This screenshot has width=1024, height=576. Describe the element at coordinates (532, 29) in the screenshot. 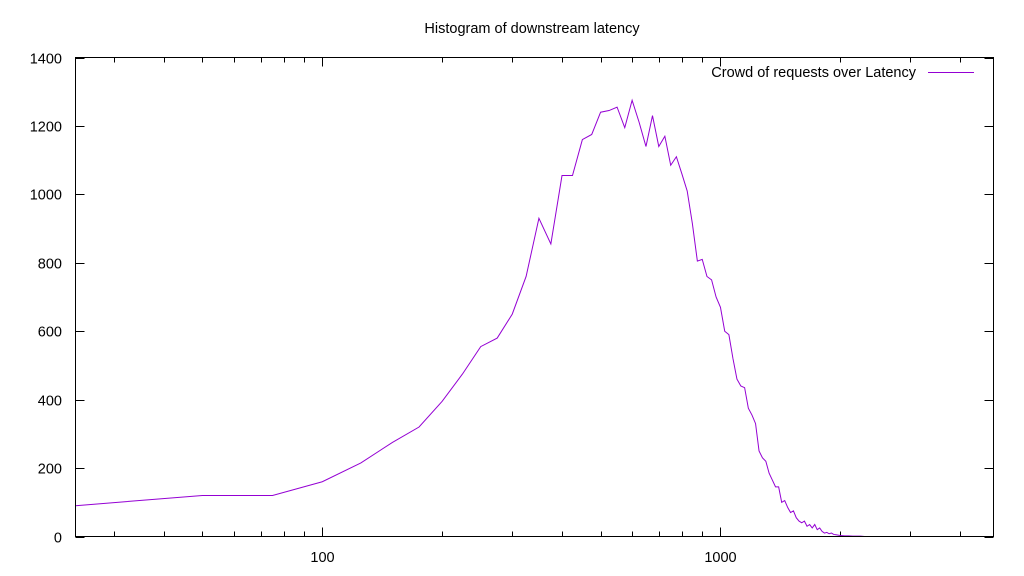

I see `chart-title: Histogram of downstream latency` at that location.